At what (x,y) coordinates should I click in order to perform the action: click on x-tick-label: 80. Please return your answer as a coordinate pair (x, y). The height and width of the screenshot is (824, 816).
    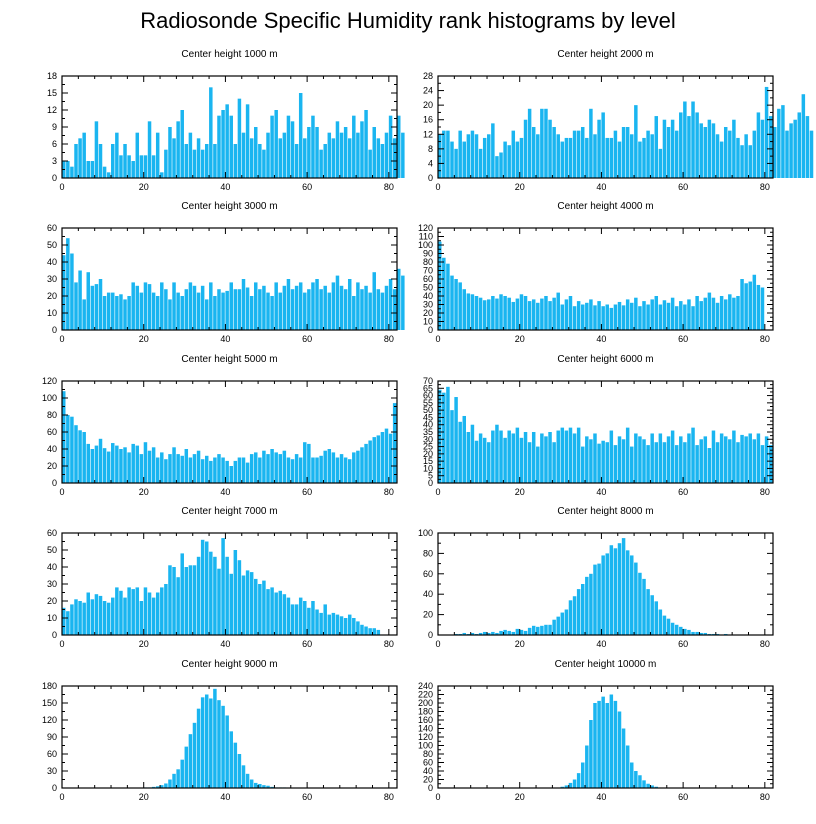
    Looking at the image, I should click on (765, 797).